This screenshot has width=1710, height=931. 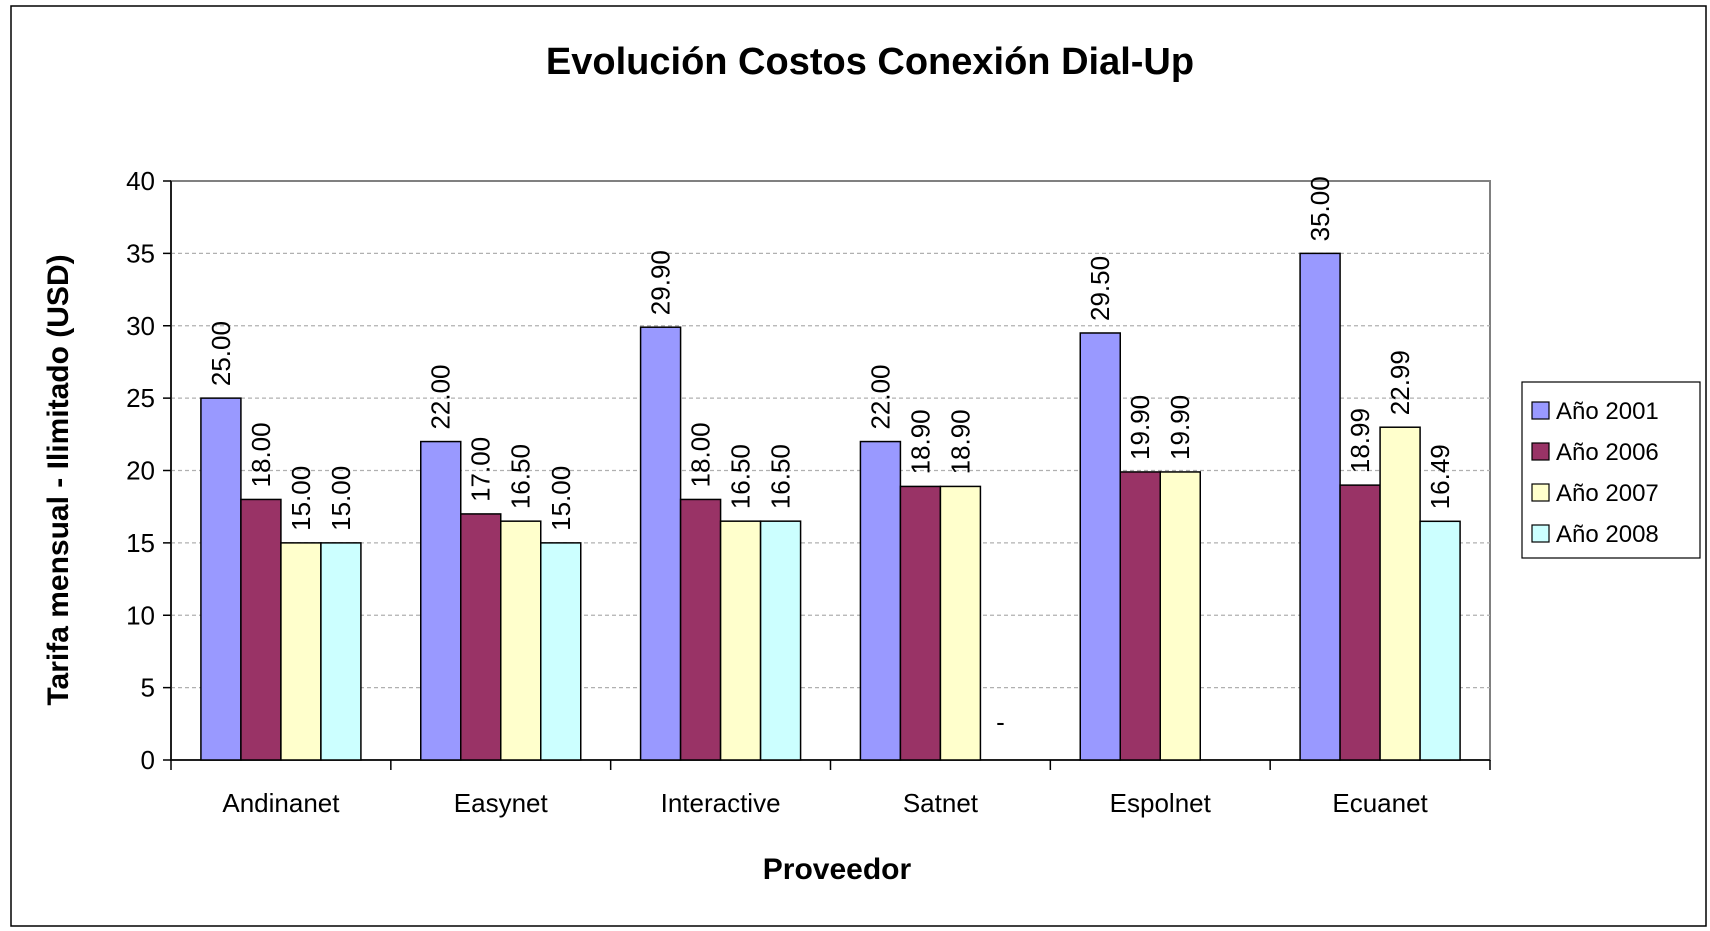 I want to click on data-label: 17.00, so click(x=481, y=469).